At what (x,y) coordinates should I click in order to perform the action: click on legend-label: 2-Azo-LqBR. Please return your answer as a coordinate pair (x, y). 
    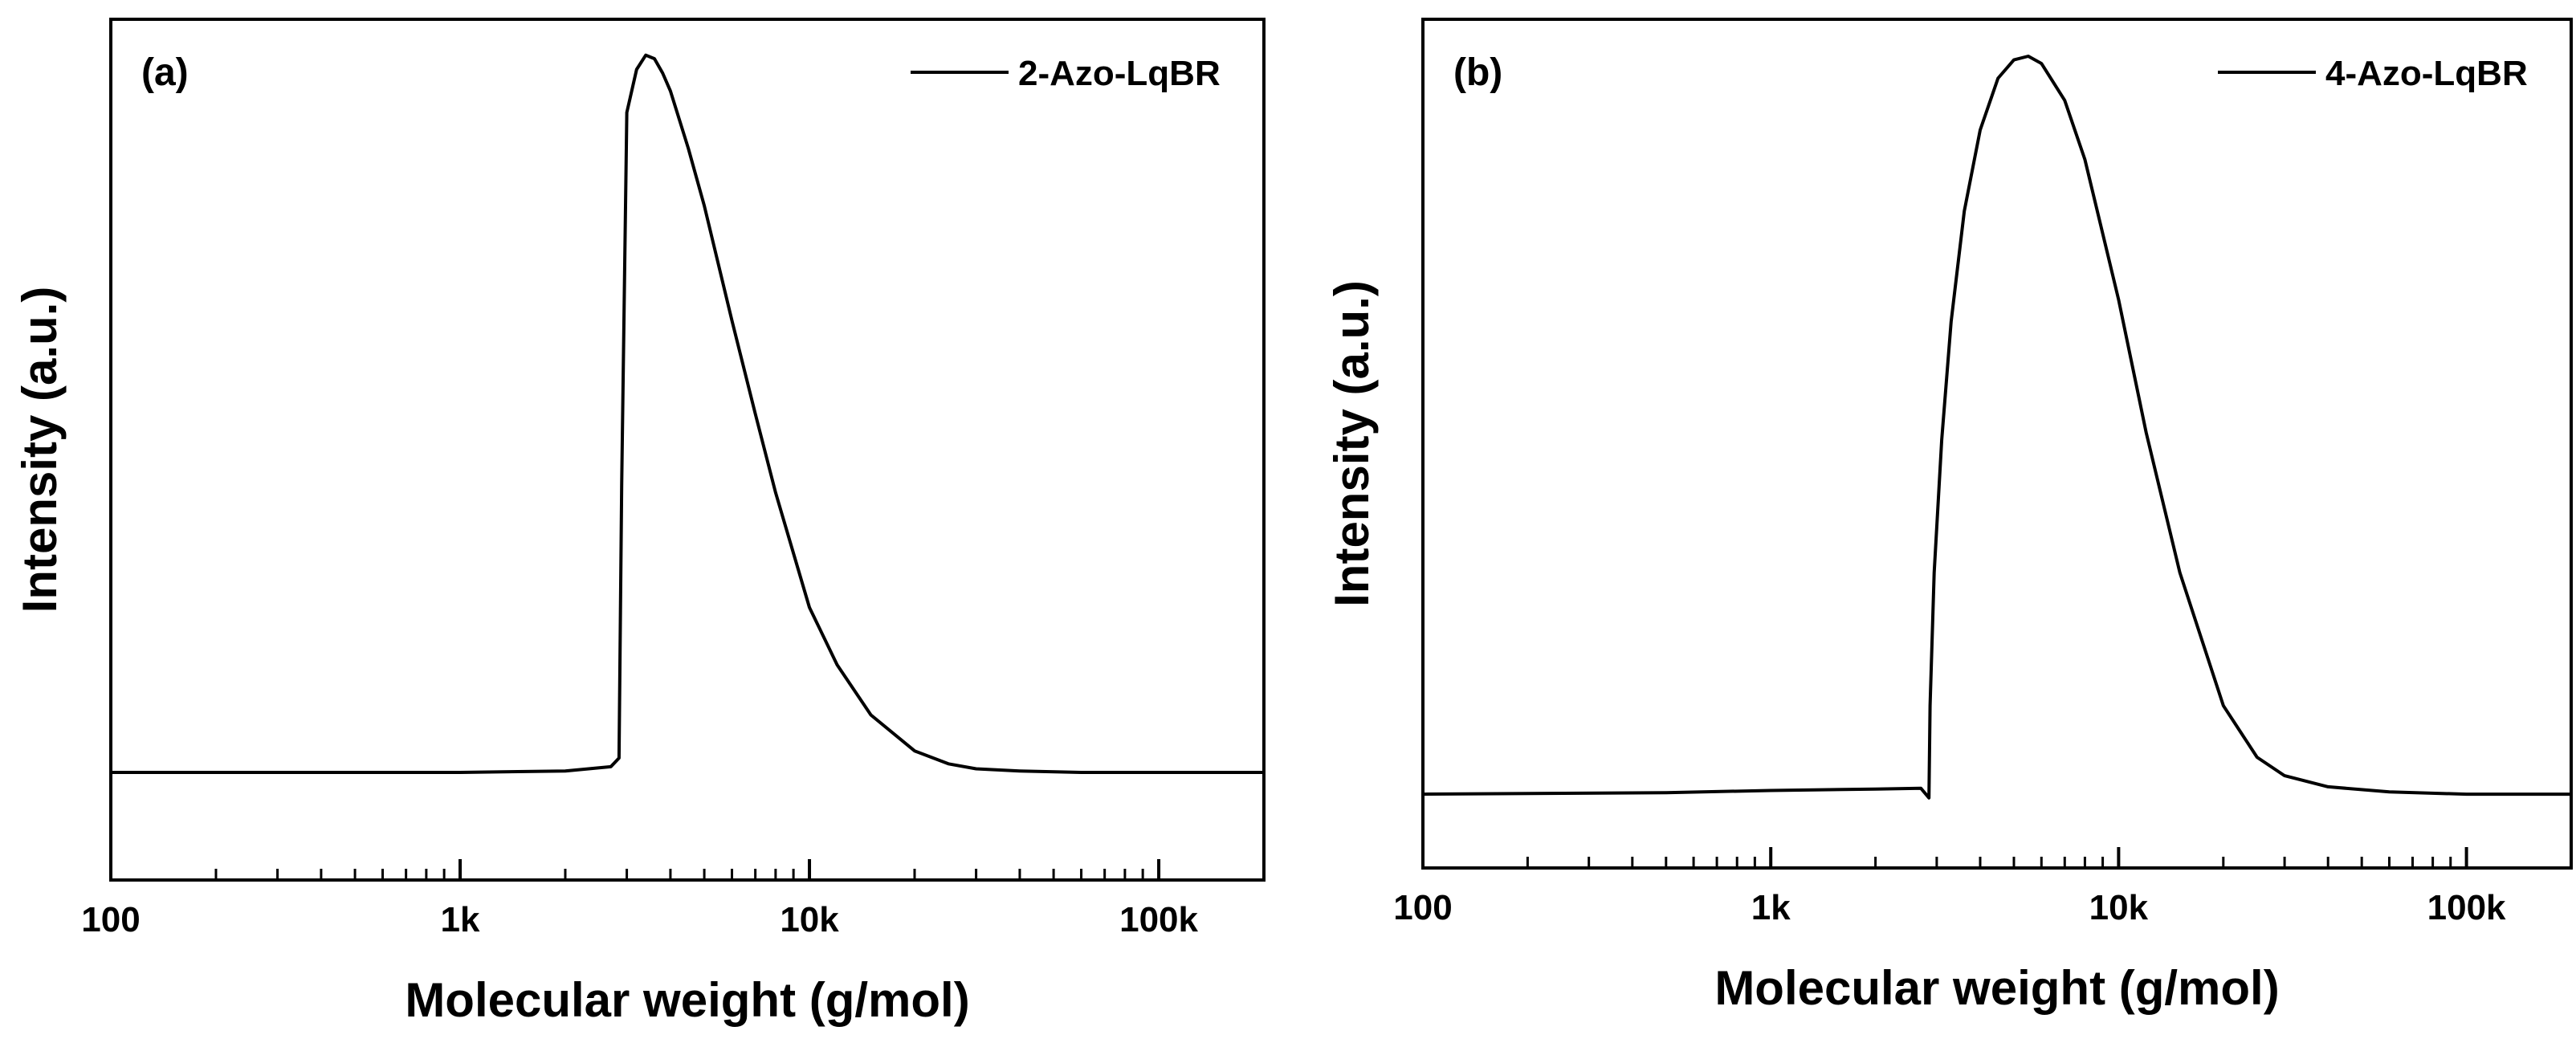
    Looking at the image, I should click on (1119, 73).